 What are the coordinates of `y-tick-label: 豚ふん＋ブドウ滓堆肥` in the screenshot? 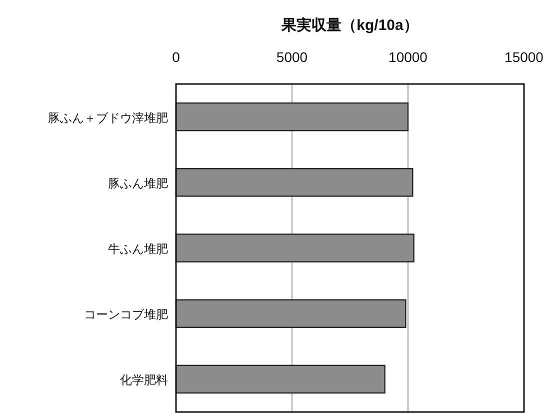 It's located at (108, 117).